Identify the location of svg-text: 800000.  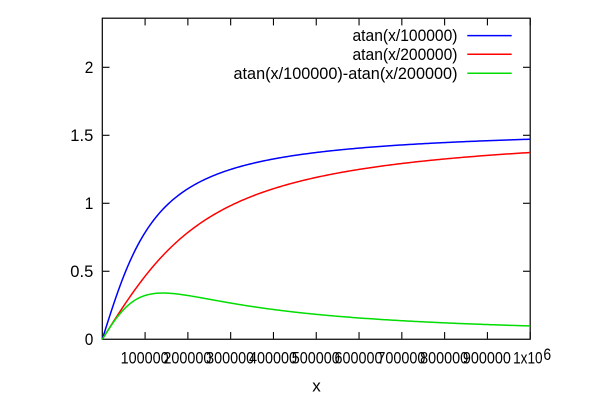
(444, 358).